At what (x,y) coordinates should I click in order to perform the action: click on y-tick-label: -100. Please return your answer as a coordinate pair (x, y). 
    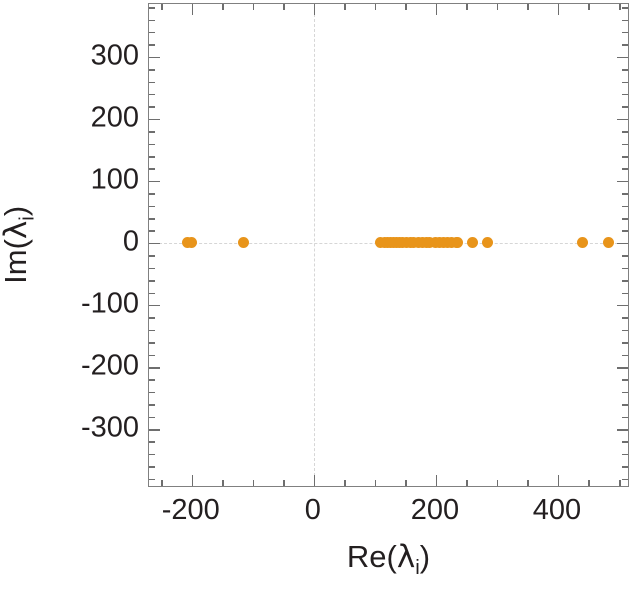
    Looking at the image, I should click on (109, 303).